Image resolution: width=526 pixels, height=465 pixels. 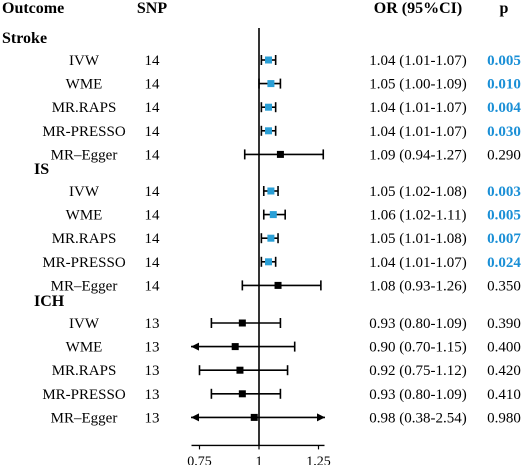 I want to click on group-label: ICH, so click(x=49, y=301).